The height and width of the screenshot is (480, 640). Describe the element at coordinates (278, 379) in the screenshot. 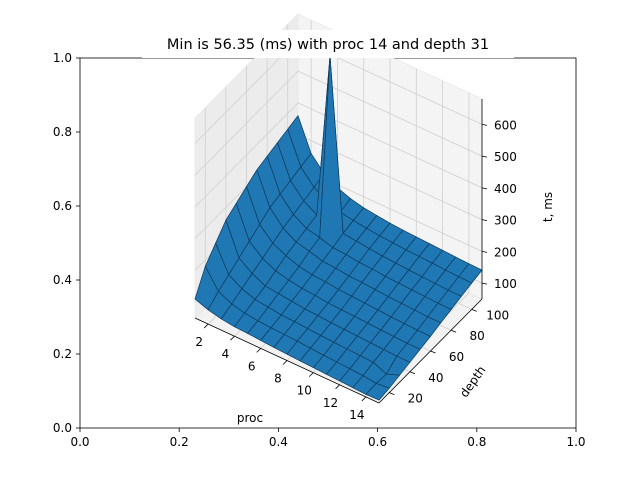

I see `proc-tick-label: 8` at that location.